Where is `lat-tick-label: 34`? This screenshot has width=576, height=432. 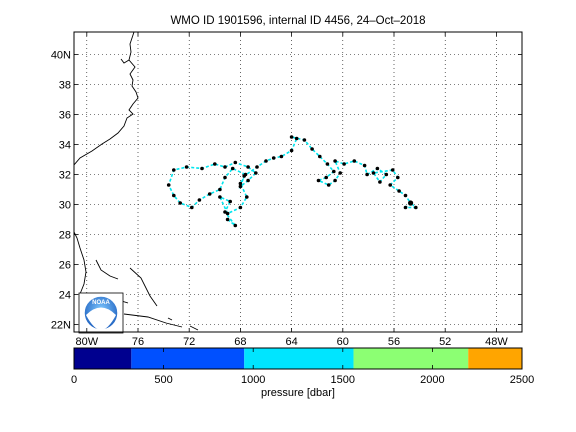 lat-tick-label: 34 is located at coordinates (65, 146).